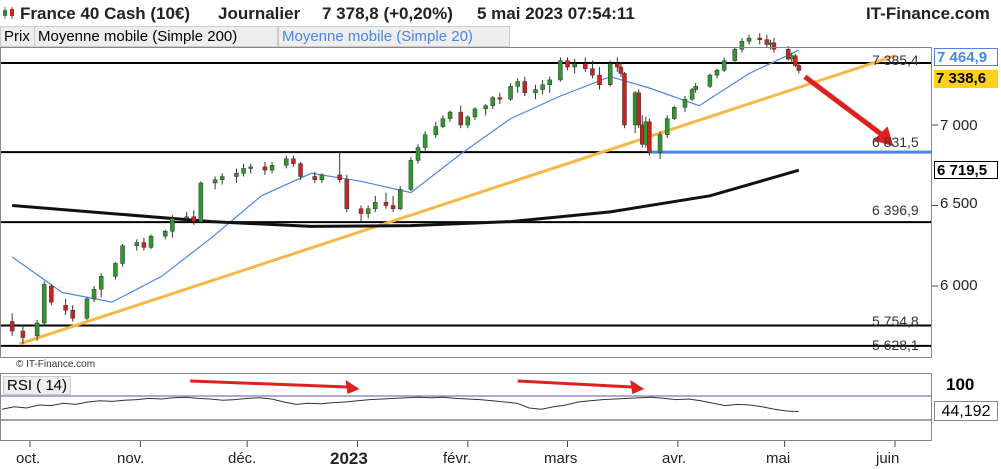 The height and width of the screenshot is (469, 1001). Describe the element at coordinates (895, 142) in the screenshot. I see `level-label-2: 6 831,5` at that location.